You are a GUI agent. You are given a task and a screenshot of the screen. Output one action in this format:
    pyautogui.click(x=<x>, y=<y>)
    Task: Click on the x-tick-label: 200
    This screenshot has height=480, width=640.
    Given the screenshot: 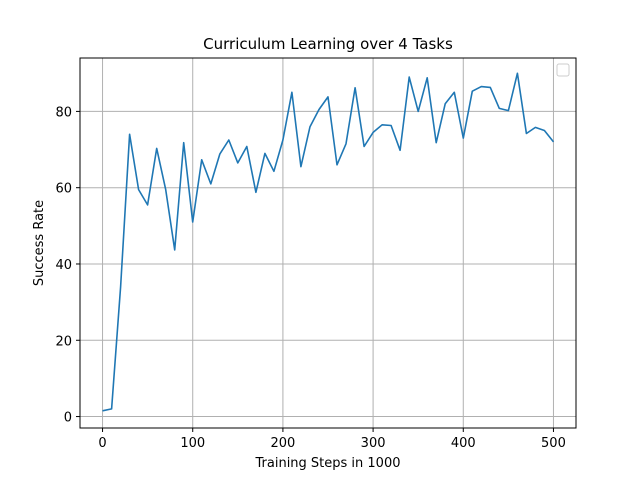 What is the action you would take?
    pyautogui.click(x=282, y=443)
    